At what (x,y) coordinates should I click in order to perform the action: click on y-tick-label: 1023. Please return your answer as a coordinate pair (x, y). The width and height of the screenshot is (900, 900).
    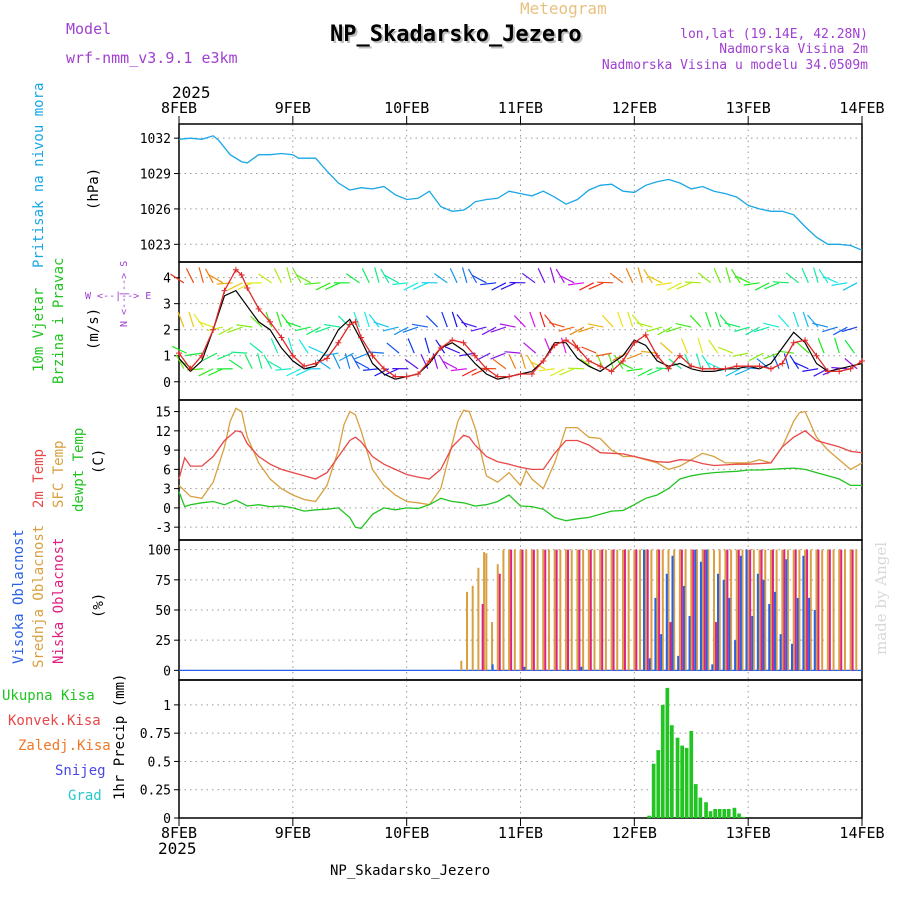
    Looking at the image, I should click on (155, 245).